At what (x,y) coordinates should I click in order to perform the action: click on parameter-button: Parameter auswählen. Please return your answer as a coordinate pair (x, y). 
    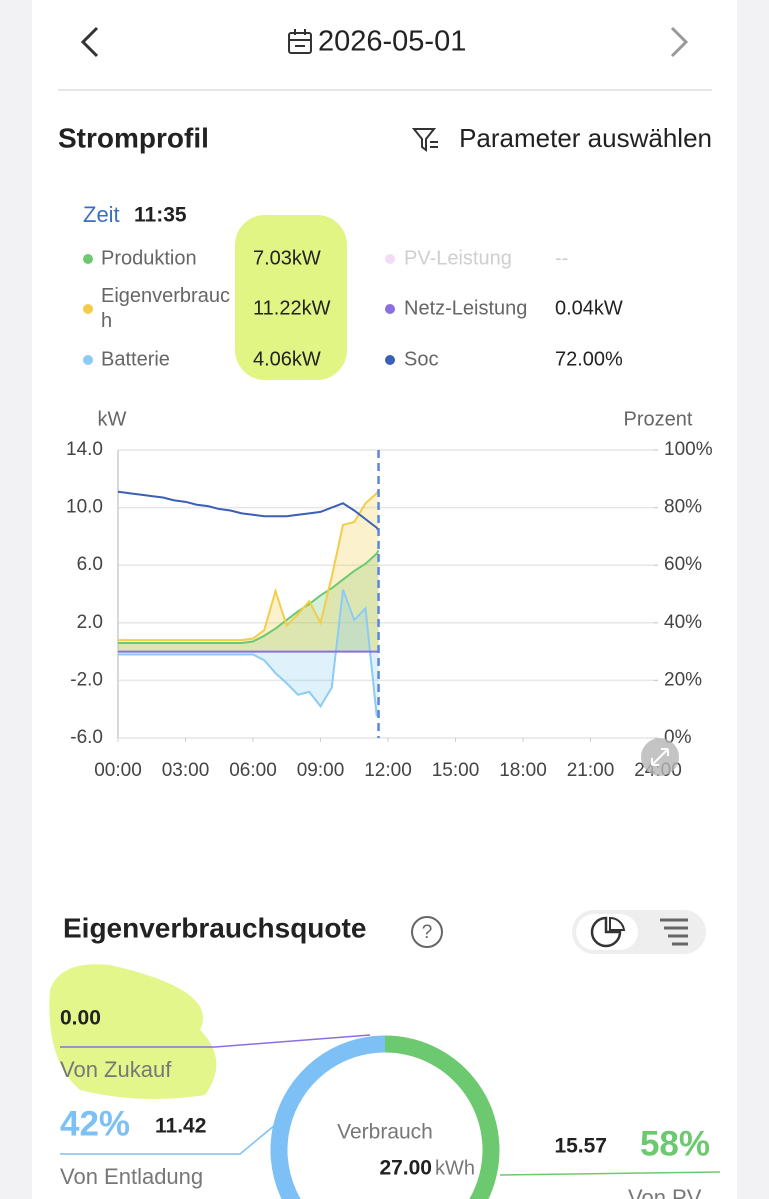
    Looking at the image, I should click on (585, 138).